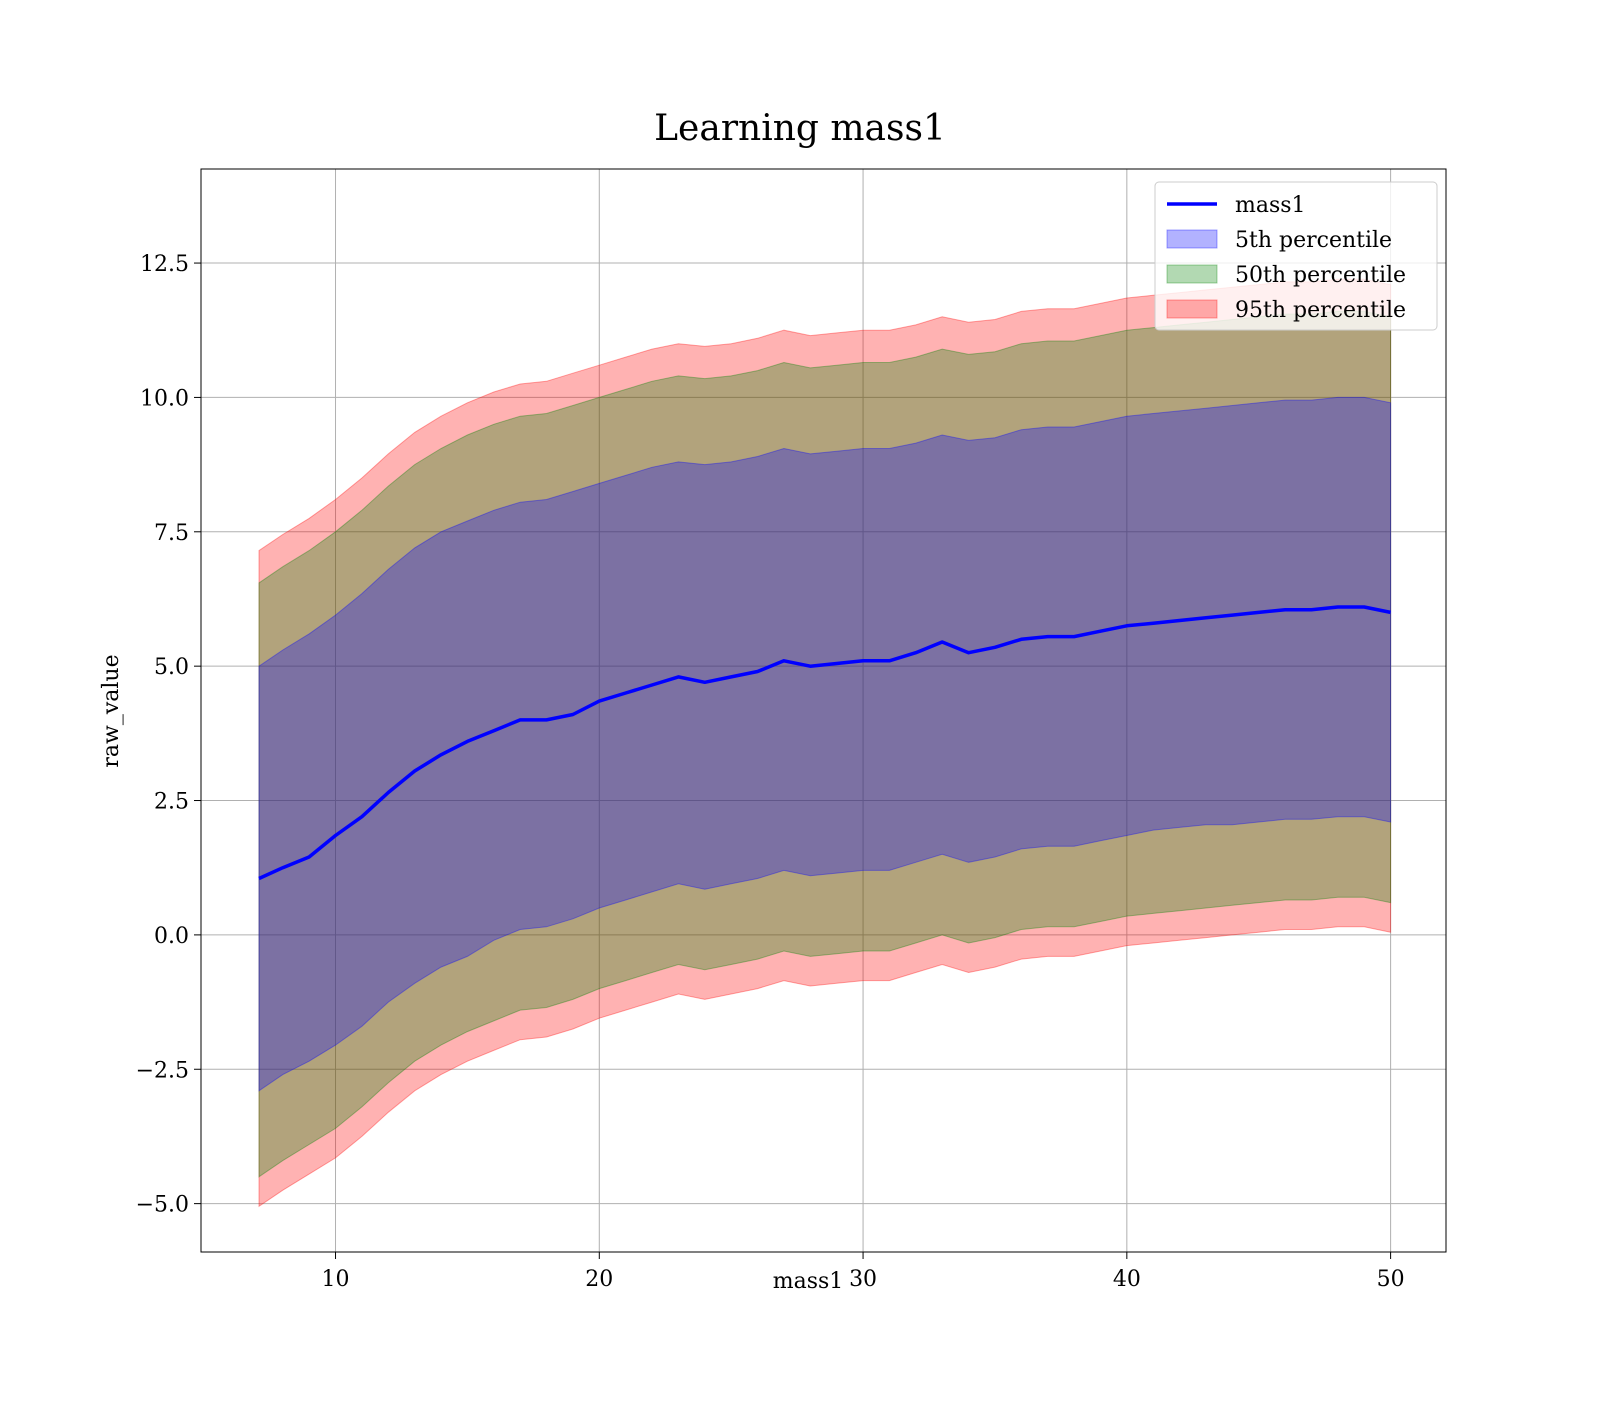 This screenshot has height=1404, width=1600. What do you see at coordinates (808, 1281) in the screenshot?
I see `x-axis-label: mass1` at bounding box center [808, 1281].